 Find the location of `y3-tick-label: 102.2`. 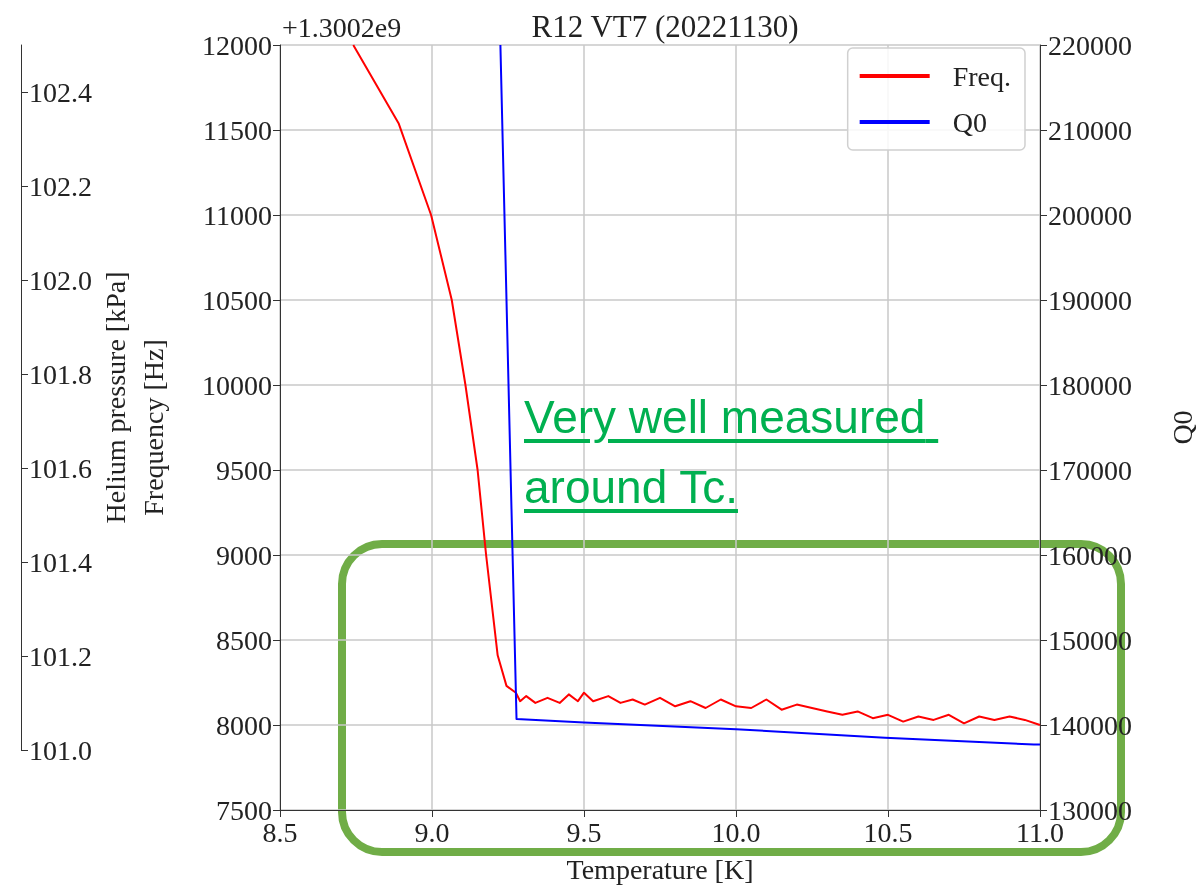

y3-tick-label: 102.2 is located at coordinates (60, 186).